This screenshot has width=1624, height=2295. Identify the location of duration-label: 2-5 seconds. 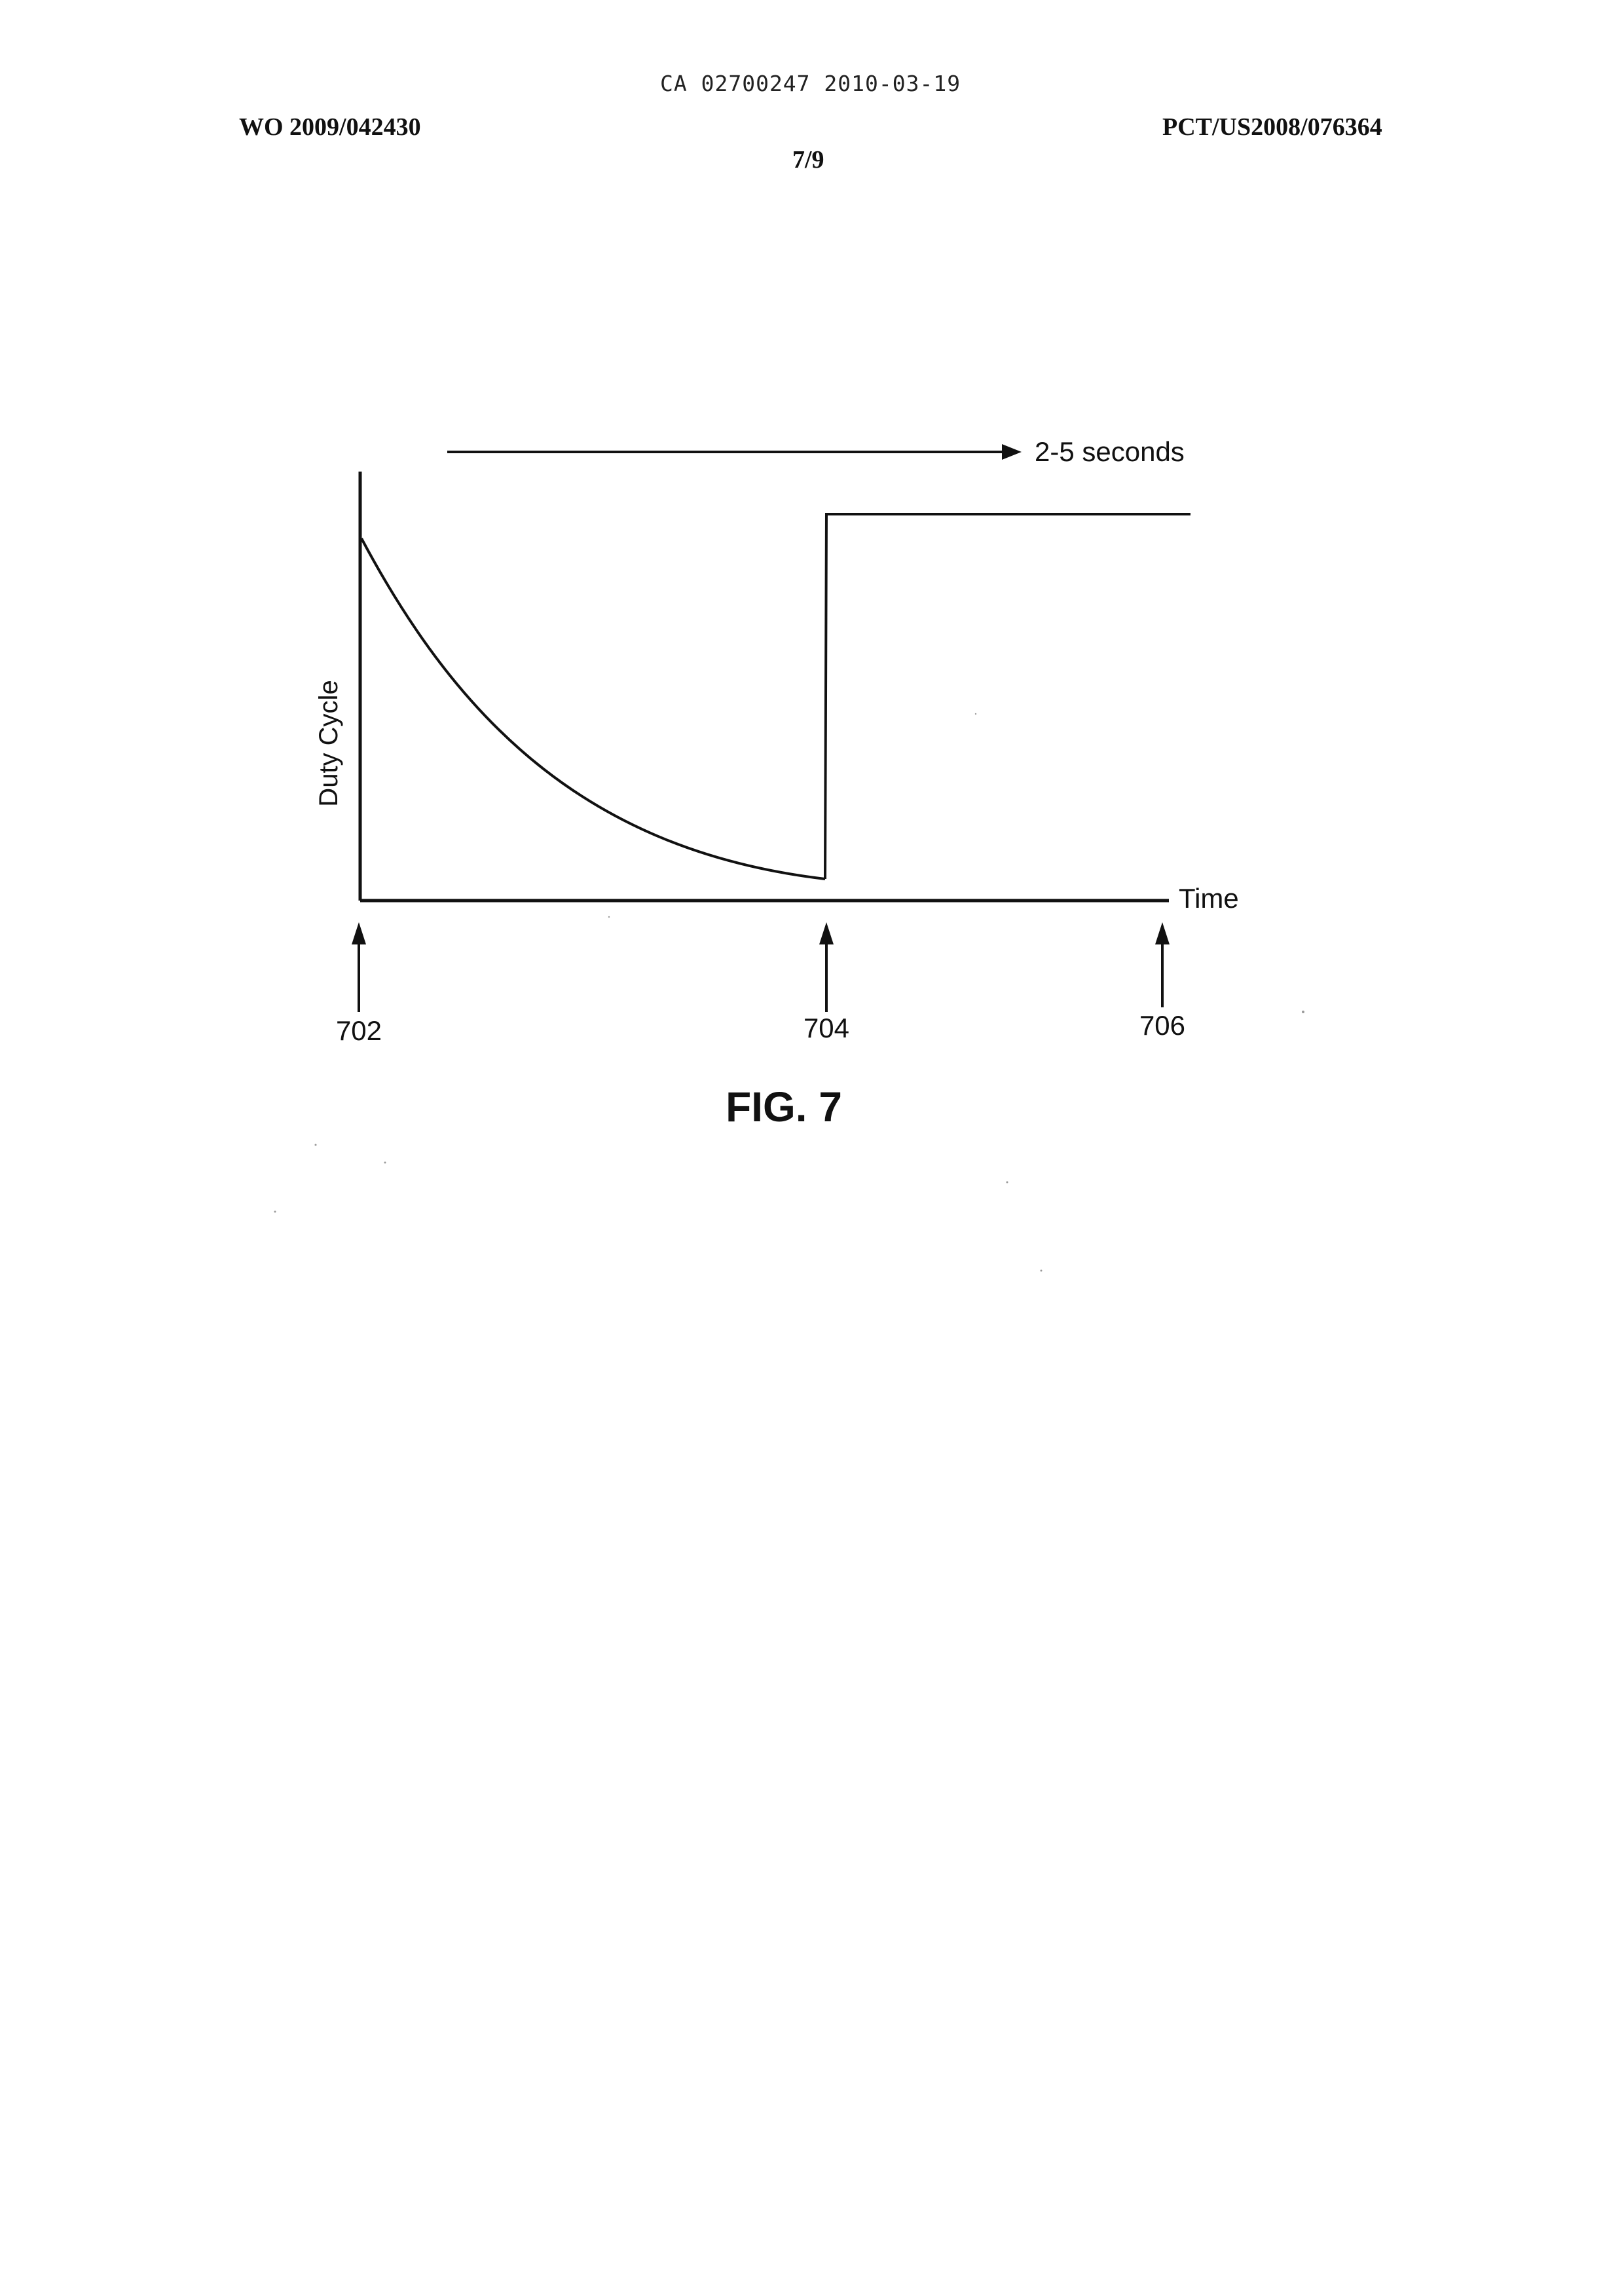
(1110, 451).